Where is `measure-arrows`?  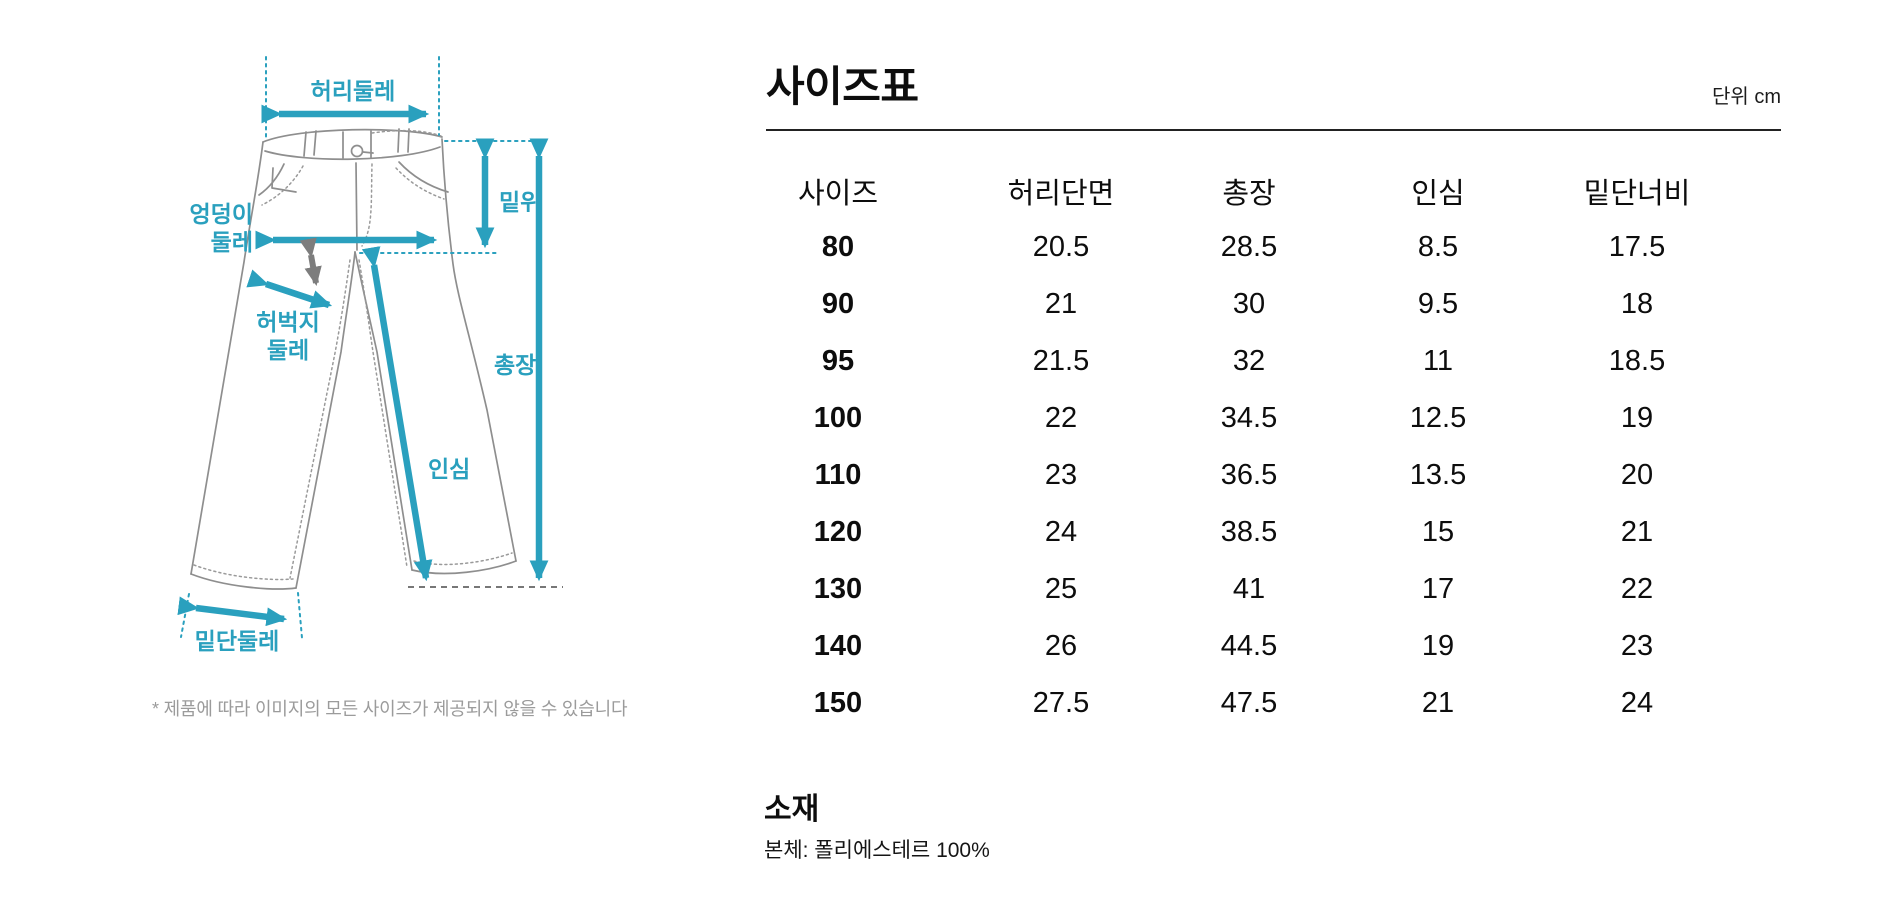
measure-arrows is located at coordinates (363, 365).